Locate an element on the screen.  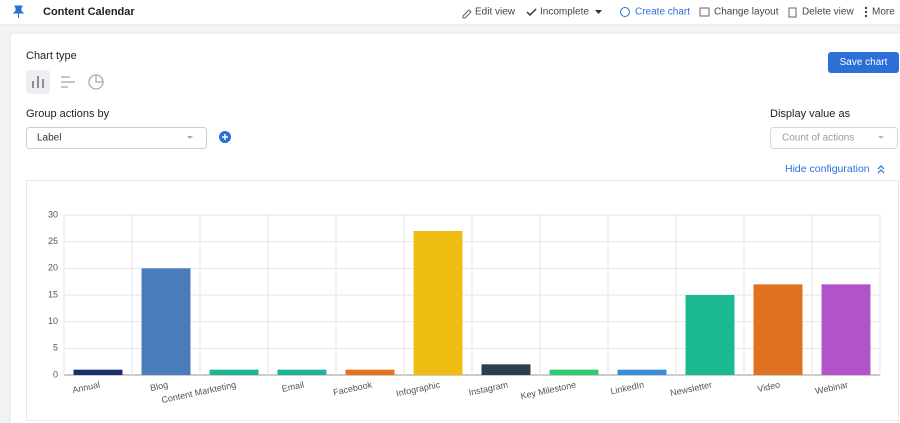
display-select-value: Count of actions is located at coordinates (818, 138).